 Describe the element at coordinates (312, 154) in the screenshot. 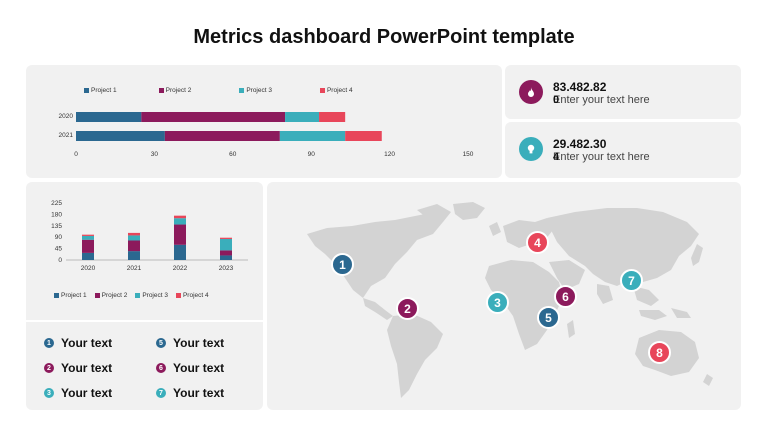

I see `hbar-tick-label: 90` at that location.